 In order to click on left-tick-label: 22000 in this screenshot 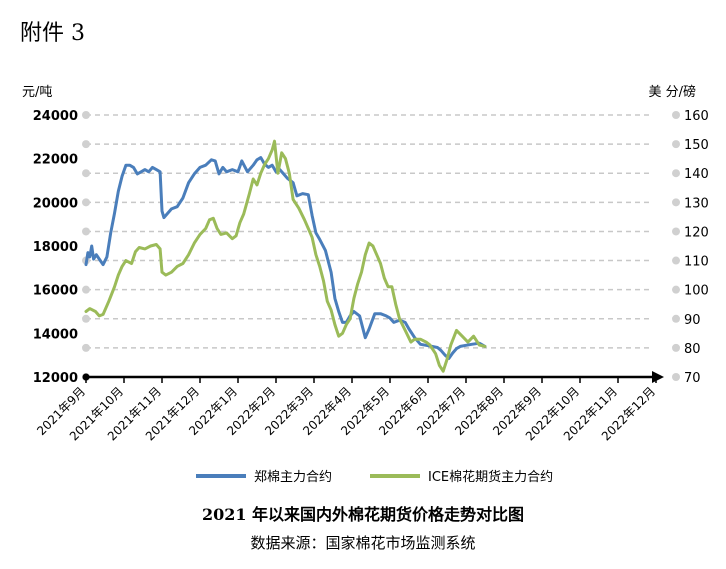, I will do `click(55, 160)`.